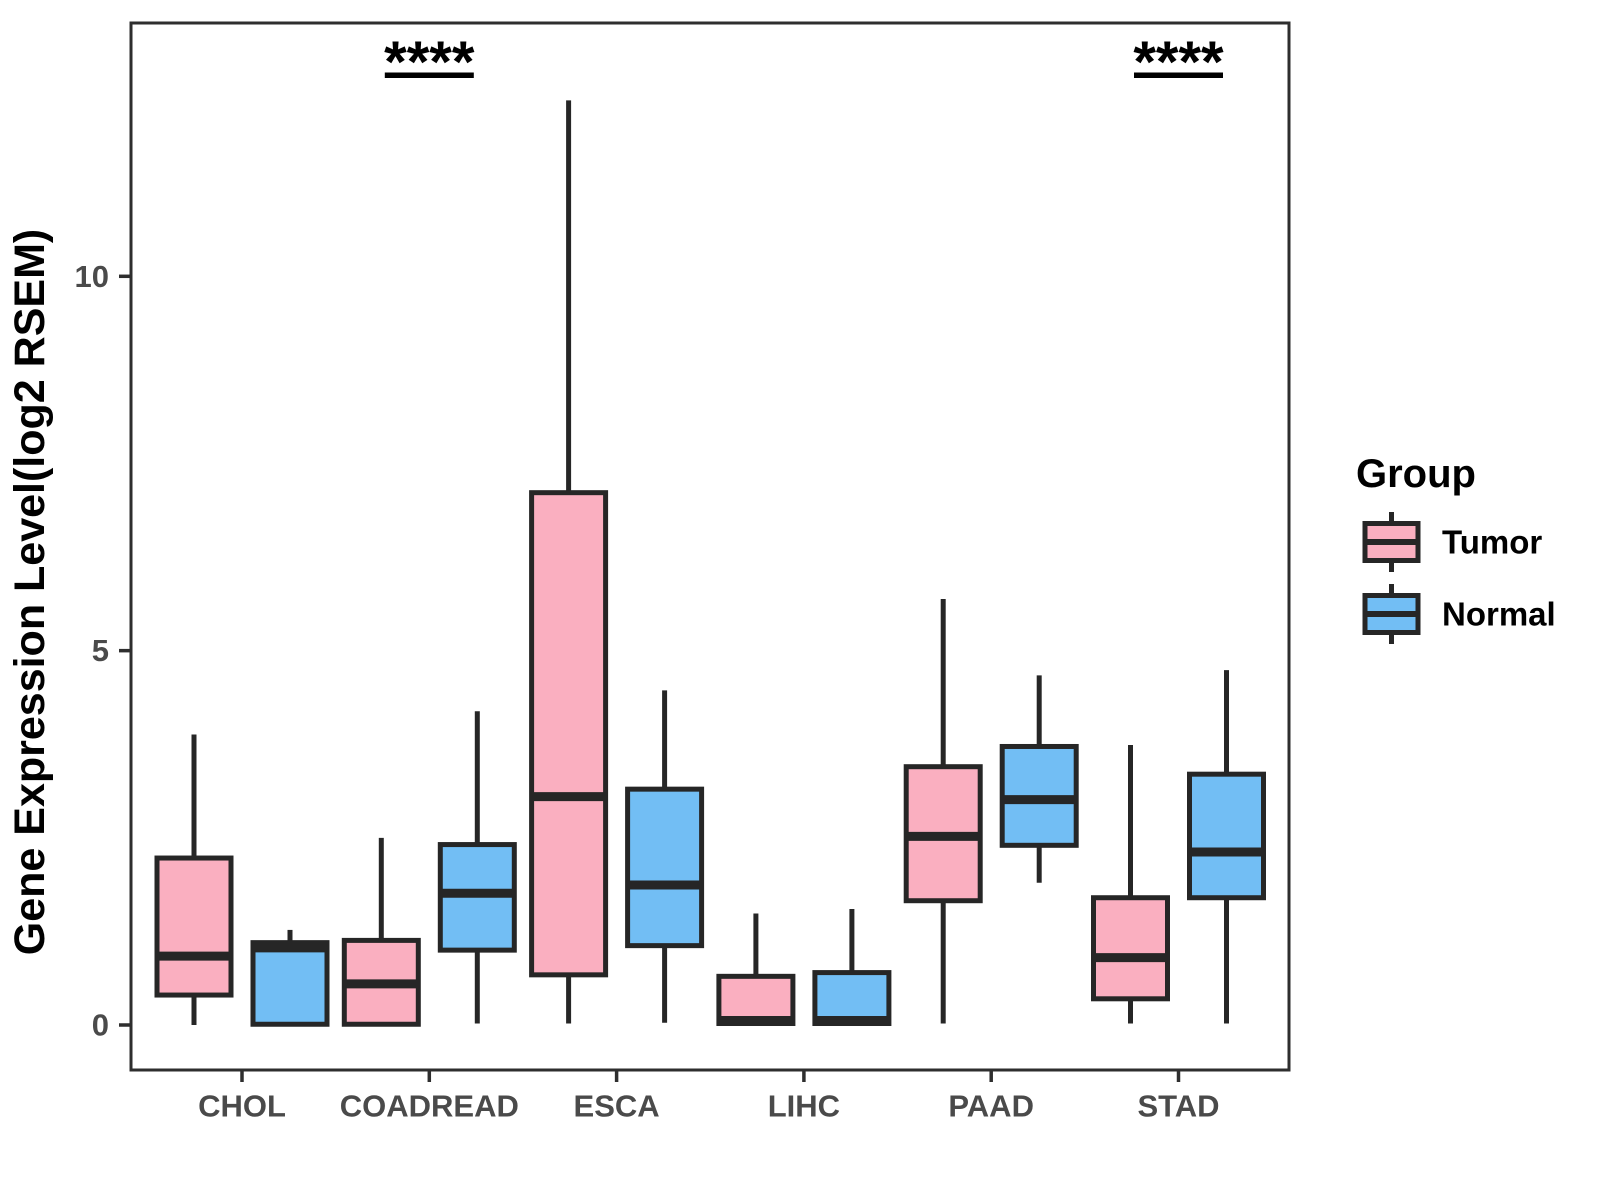 Image resolution: width=1600 pixels, height=1200 pixels. I want to click on x-tick-label-lihc: LIHC, so click(804, 1106).